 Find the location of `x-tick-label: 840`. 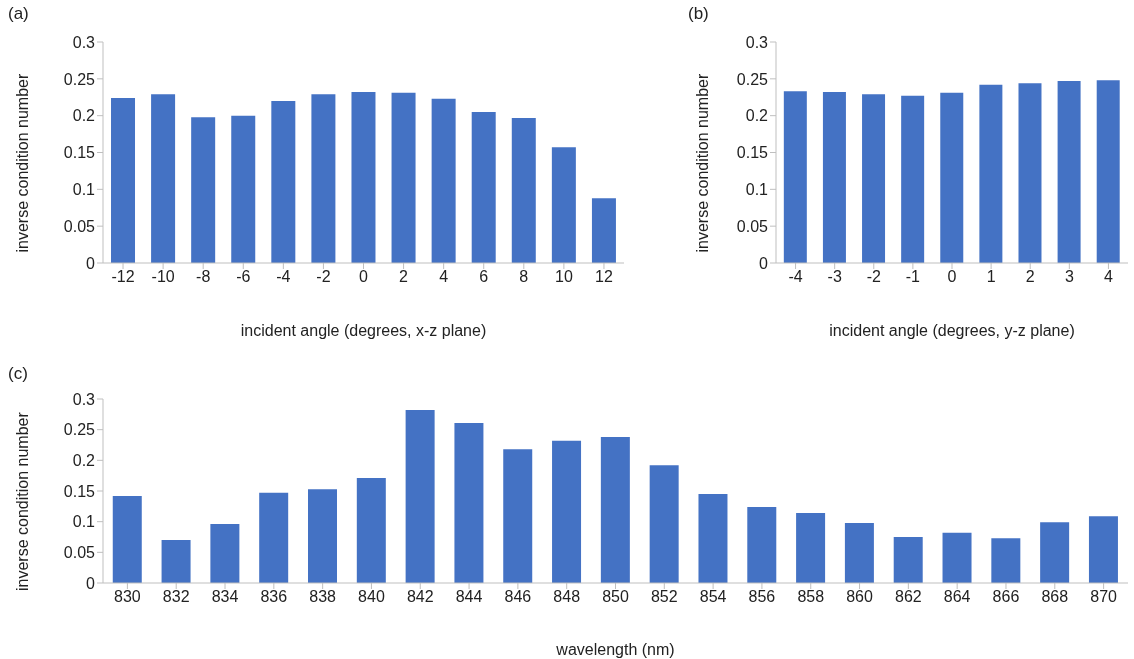

x-tick-label: 840 is located at coordinates (371, 597).